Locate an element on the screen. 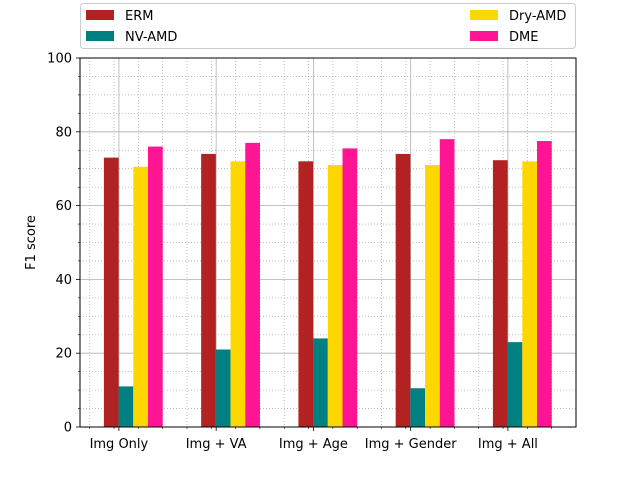 The width and height of the screenshot is (640, 480). y-tick-label: 60 is located at coordinates (63, 206).